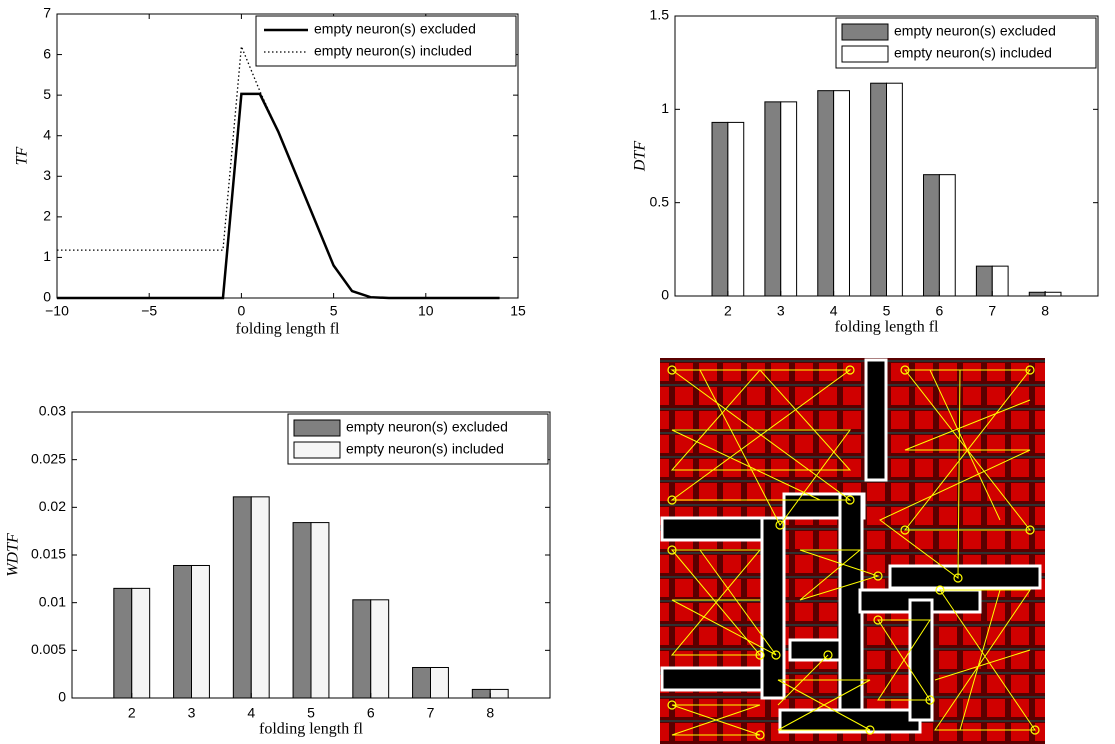  What do you see at coordinates (47, 13) in the screenshot?
I see `y-tick-label: 7` at bounding box center [47, 13].